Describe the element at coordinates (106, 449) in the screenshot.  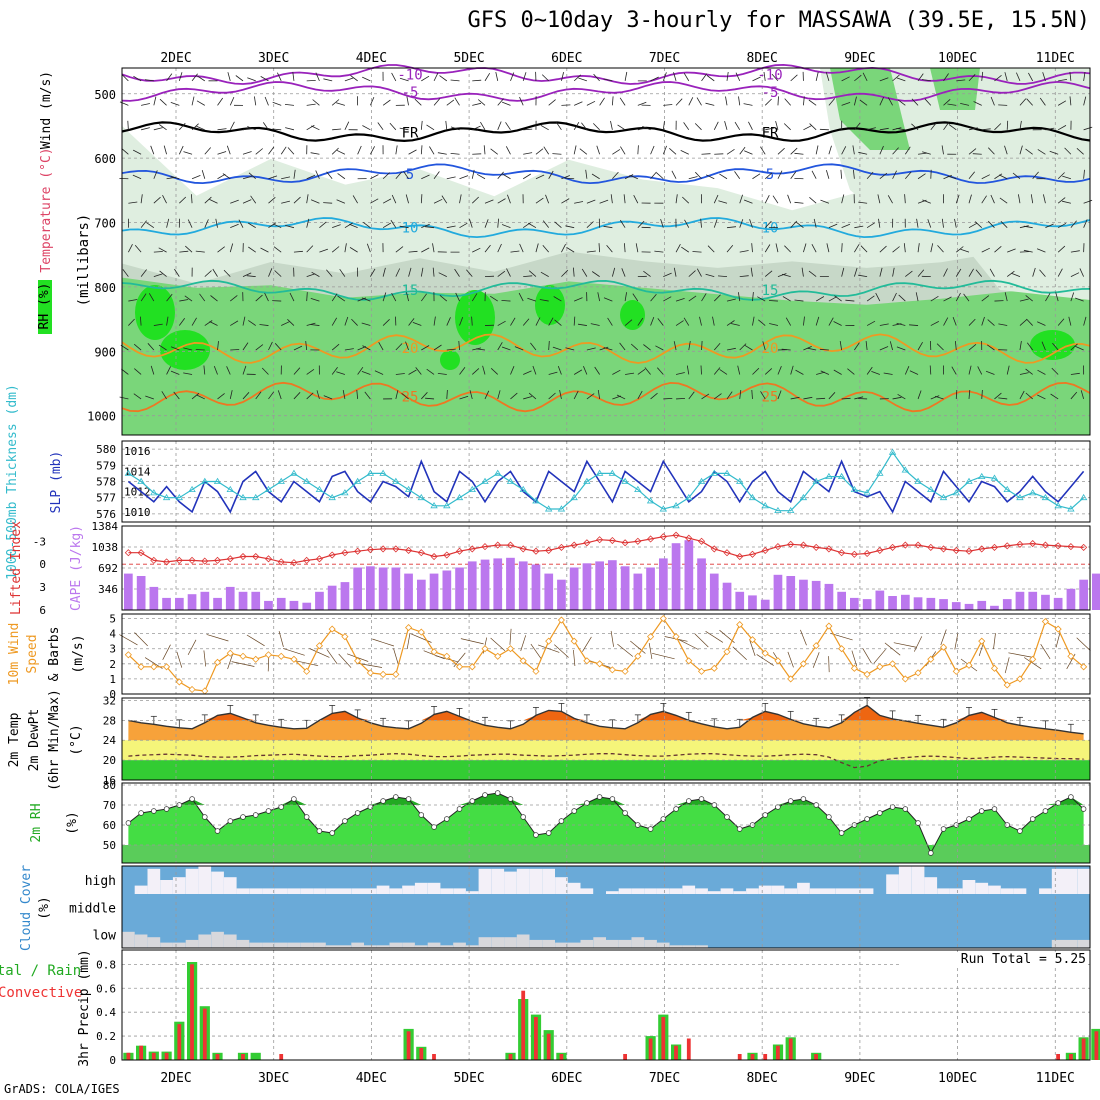
I see `thickness-tick-label: 580` at that location.